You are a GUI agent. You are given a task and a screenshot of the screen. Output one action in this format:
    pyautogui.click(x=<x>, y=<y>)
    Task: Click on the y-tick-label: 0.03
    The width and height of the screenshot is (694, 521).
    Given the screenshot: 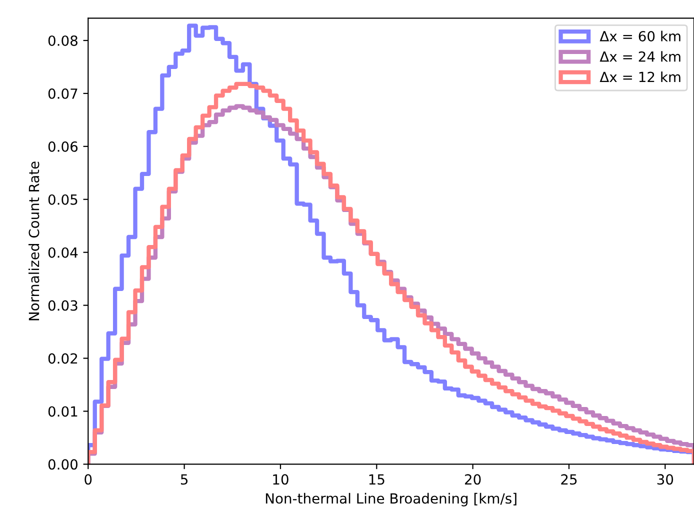 What is the action you would take?
    pyautogui.click(x=63, y=305)
    